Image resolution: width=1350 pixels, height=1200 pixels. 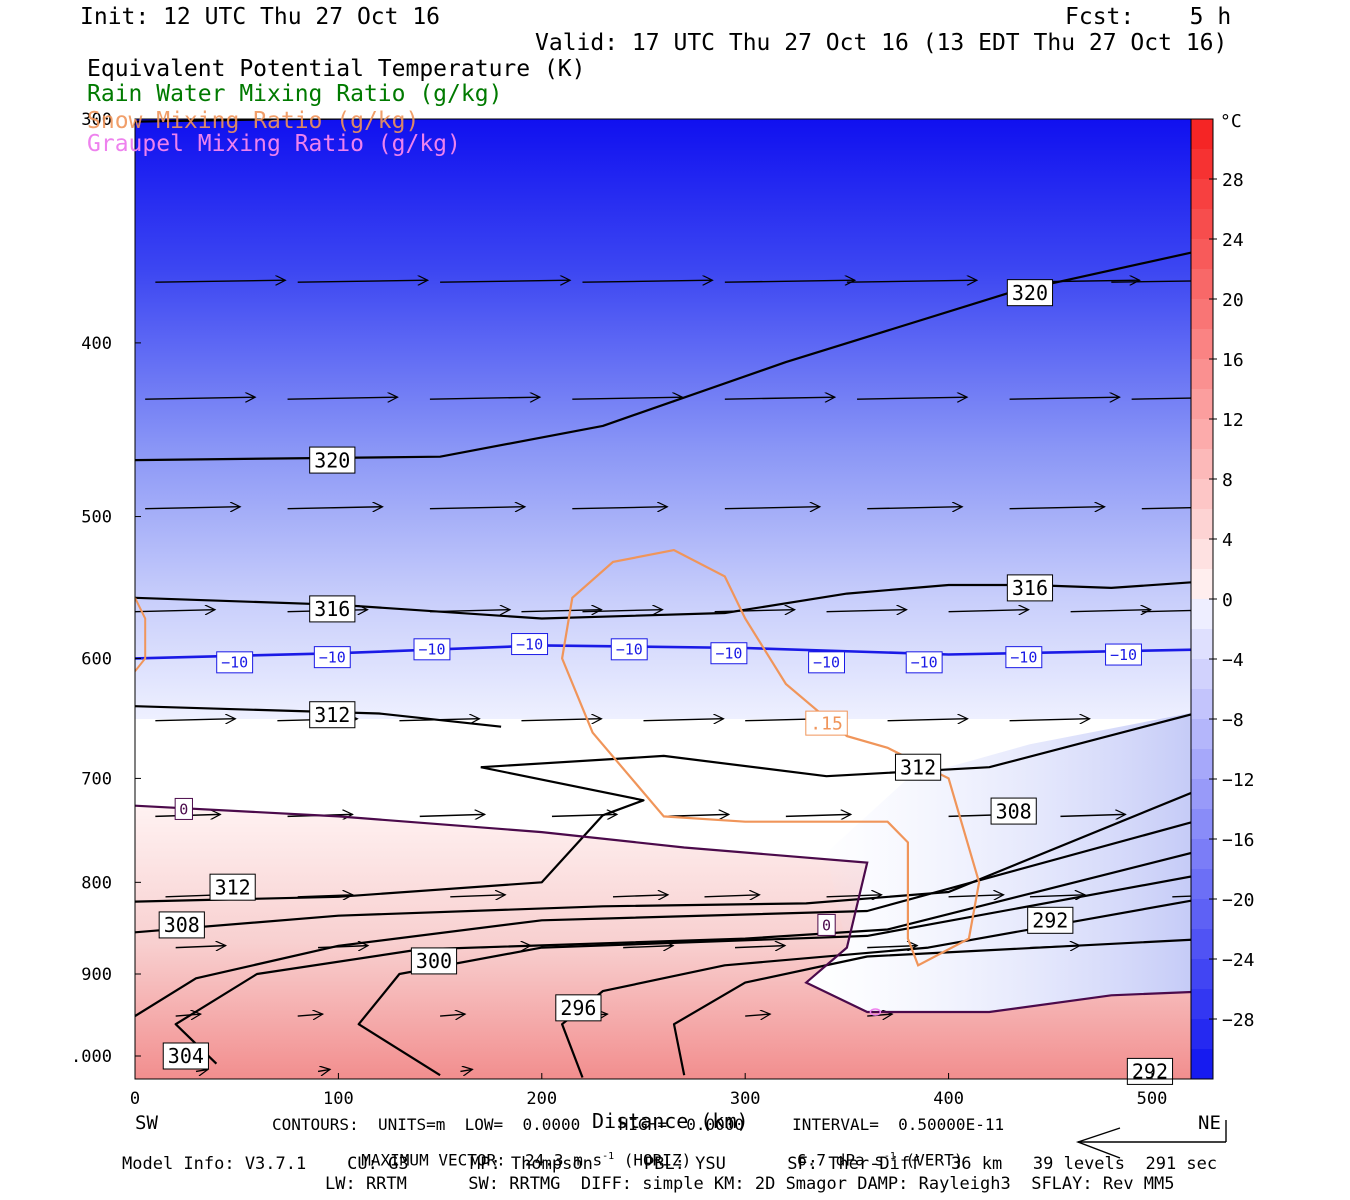 What do you see at coordinates (1238, 780) in the screenshot?
I see `colorbar-tick-label: −12` at bounding box center [1238, 780].